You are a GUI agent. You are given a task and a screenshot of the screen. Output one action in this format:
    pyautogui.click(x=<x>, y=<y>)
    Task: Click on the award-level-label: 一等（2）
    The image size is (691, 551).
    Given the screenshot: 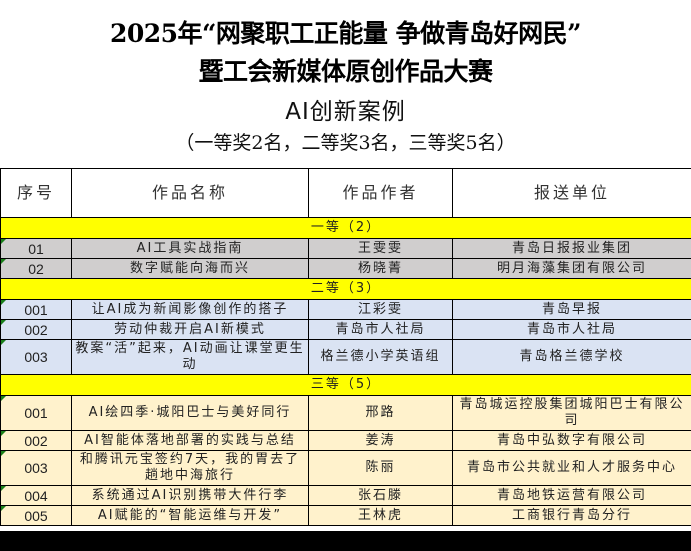 What is the action you would take?
    pyautogui.click(x=345, y=228)
    